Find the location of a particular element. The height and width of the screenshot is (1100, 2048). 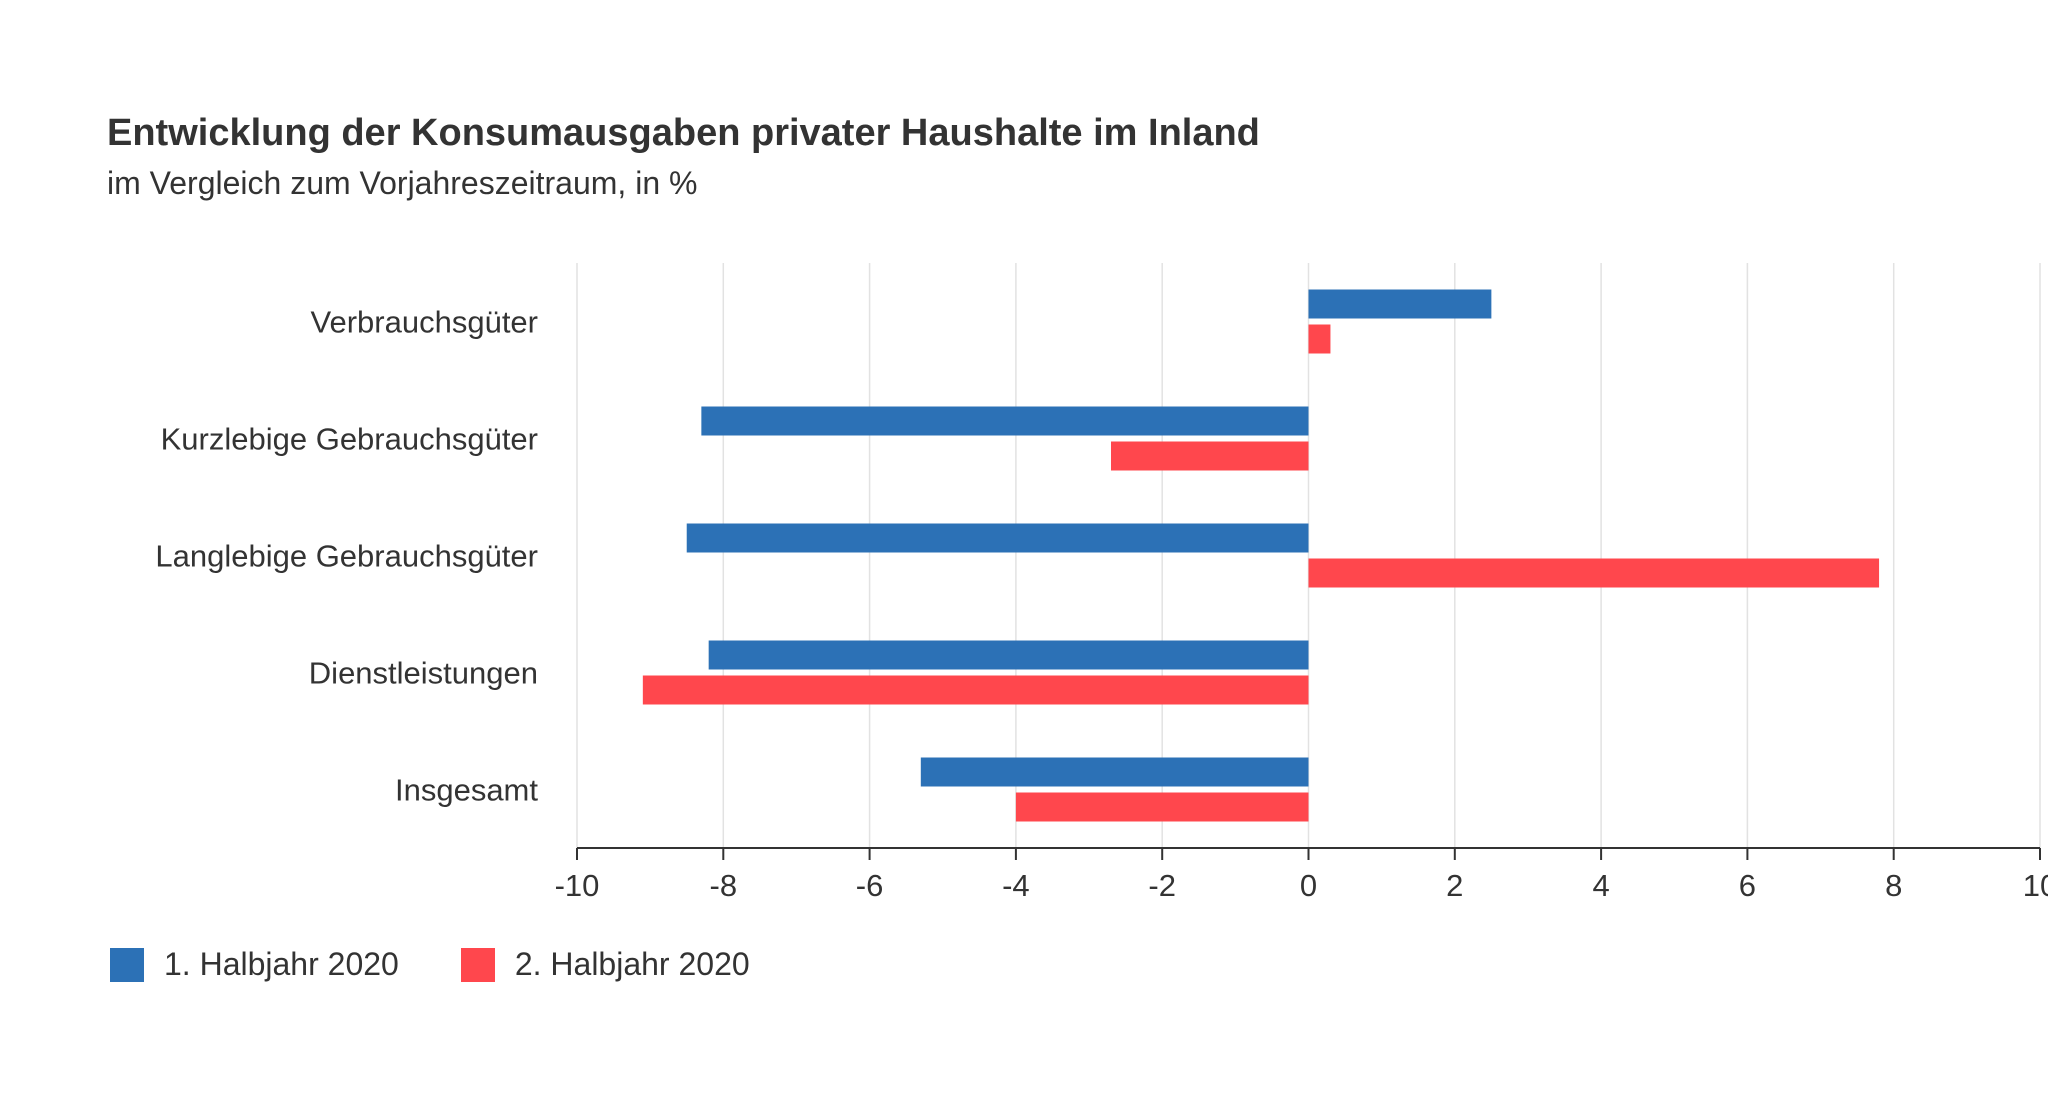

category-label: Dienstleistungen is located at coordinates (423, 673).